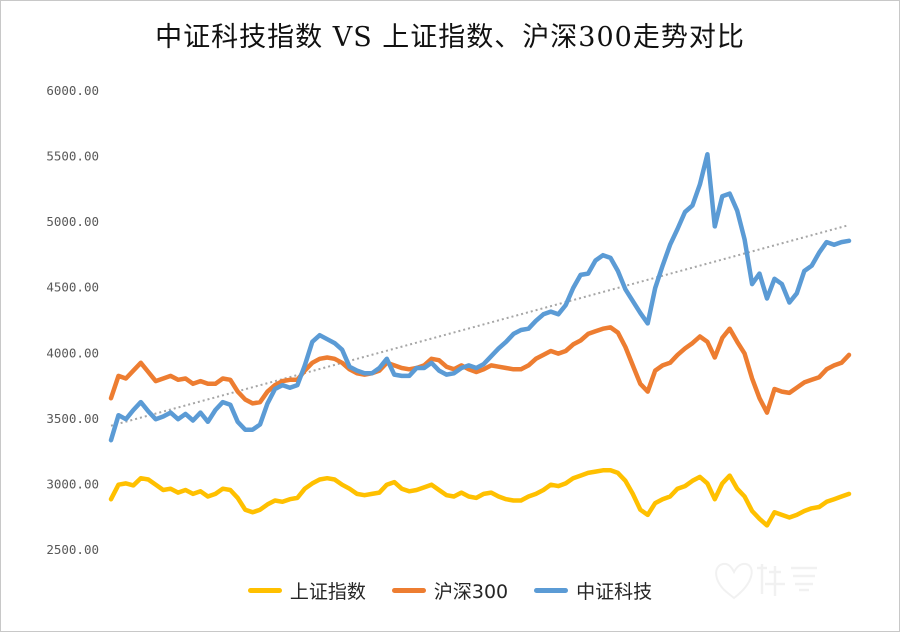  Describe the element at coordinates (72, 287) in the screenshot. I see `y-tick-label: 4500.00` at that location.